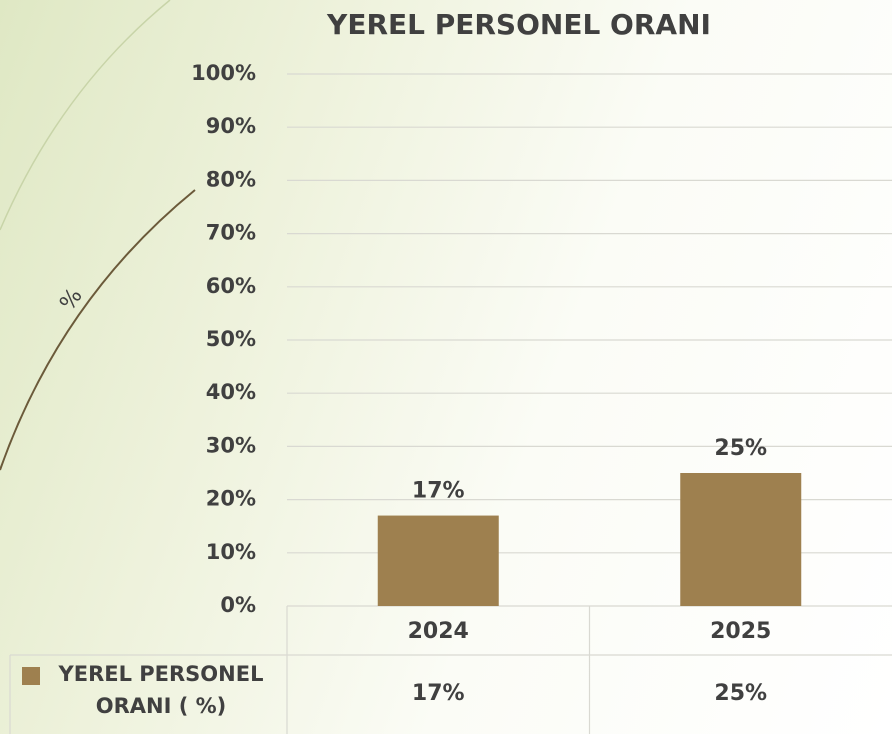  What do you see at coordinates (231, 445) in the screenshot?
I see `y-tick-label: 30%` at bounding box center [231, 445].